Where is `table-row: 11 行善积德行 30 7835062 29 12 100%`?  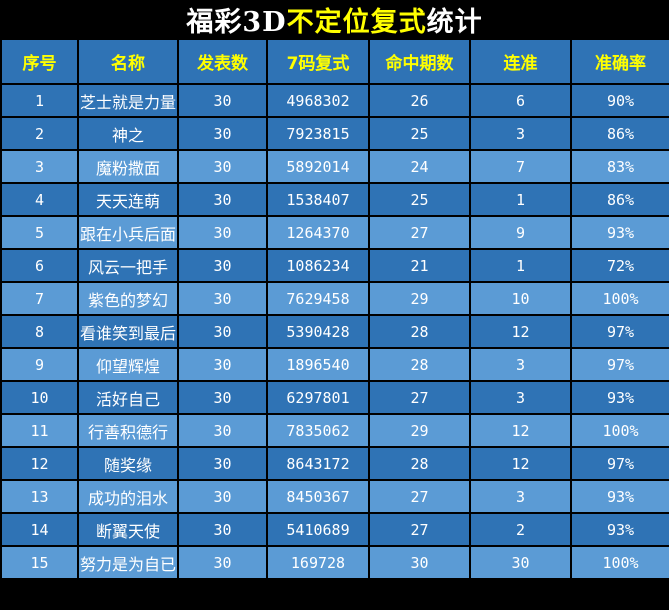 table-row: 11 行善积德行 30 7835062 29 12 100% is located at coordinates (334, 430).